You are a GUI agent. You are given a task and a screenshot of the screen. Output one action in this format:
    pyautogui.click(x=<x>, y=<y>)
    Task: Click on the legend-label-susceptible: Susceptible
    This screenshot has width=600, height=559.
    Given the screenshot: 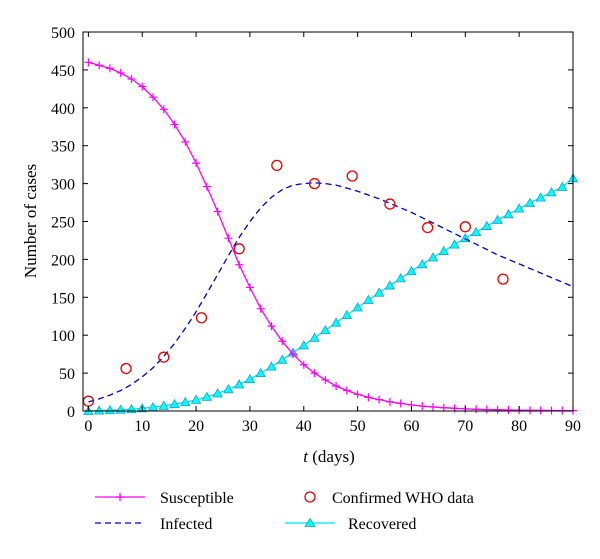 What is the action you would take?
    pyautogui.click(x=197, y=498)
    